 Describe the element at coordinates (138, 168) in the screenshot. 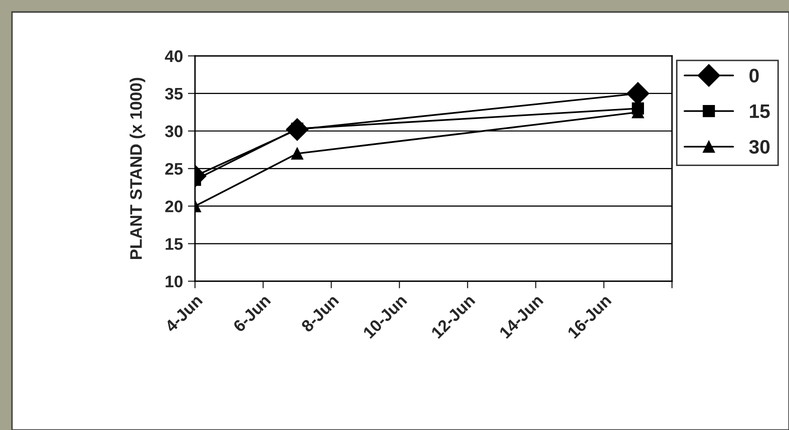

I see `y-axis-title: PLANT STAND (x 1000)` at that location.